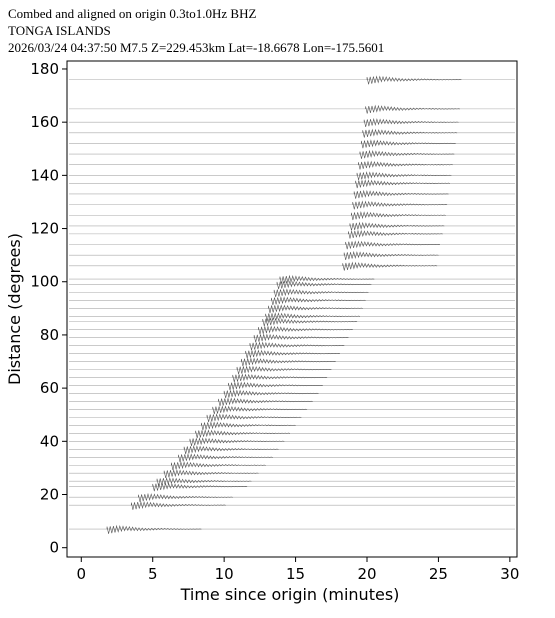  Describe the element at coordinates (49, 388) in the screenshot. I see `y-tick-label: 60` at that location.